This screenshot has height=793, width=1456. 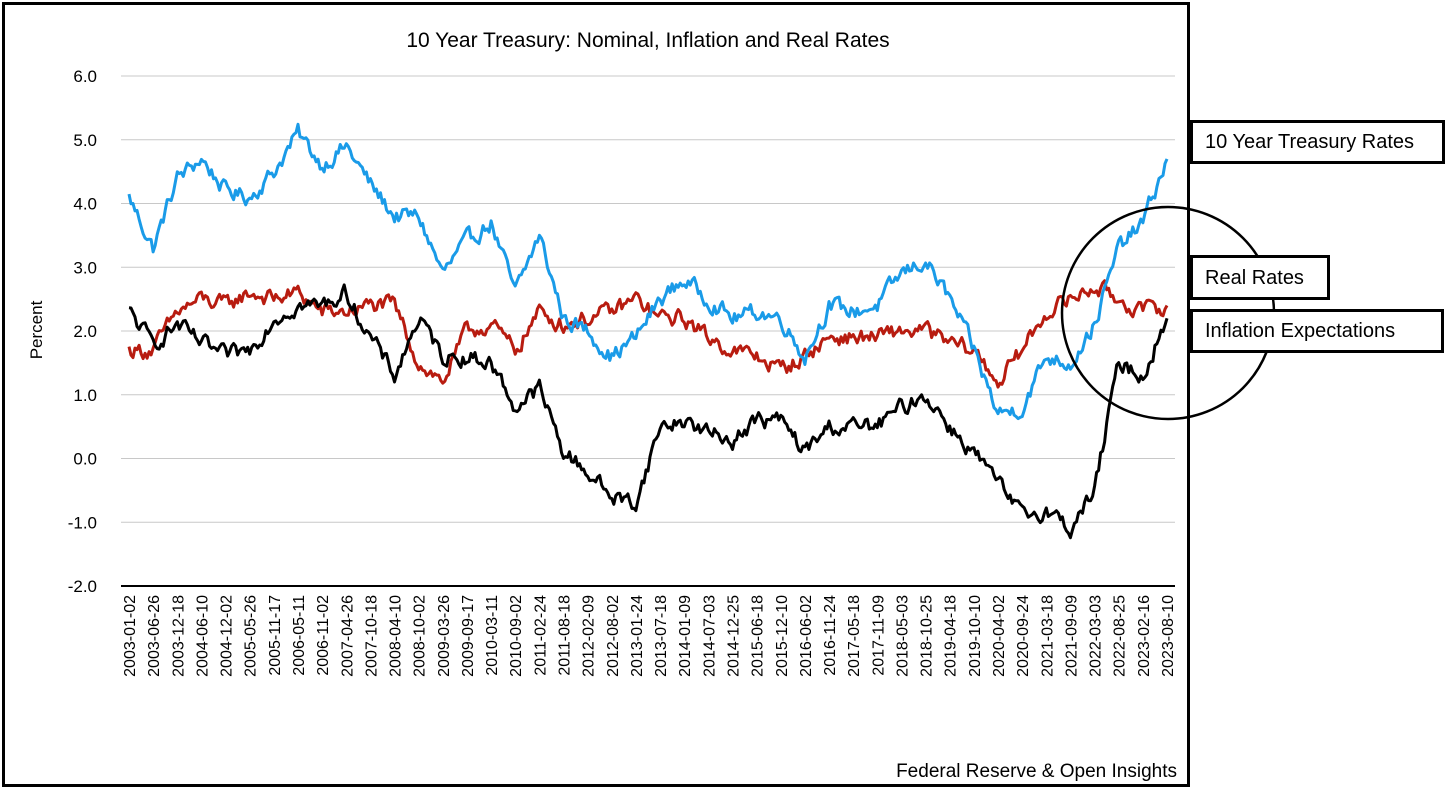 What do you see at coordinates (85, 140) in the screenshot?
I see `y-tick-label: 5.0` at bounding box center [85, 140].